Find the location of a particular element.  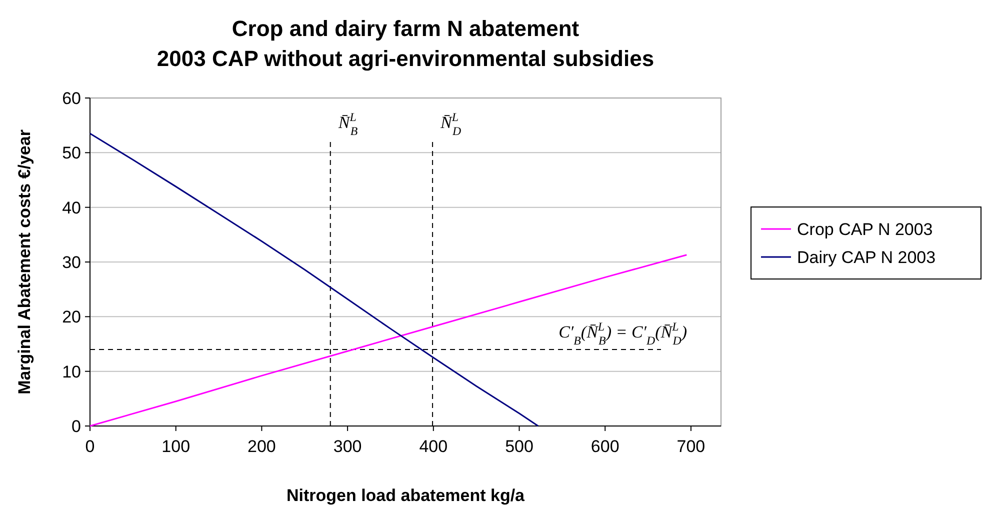

x-axis-title: Nitrogen load abatement kg/a is located at coordinates (406, 495).